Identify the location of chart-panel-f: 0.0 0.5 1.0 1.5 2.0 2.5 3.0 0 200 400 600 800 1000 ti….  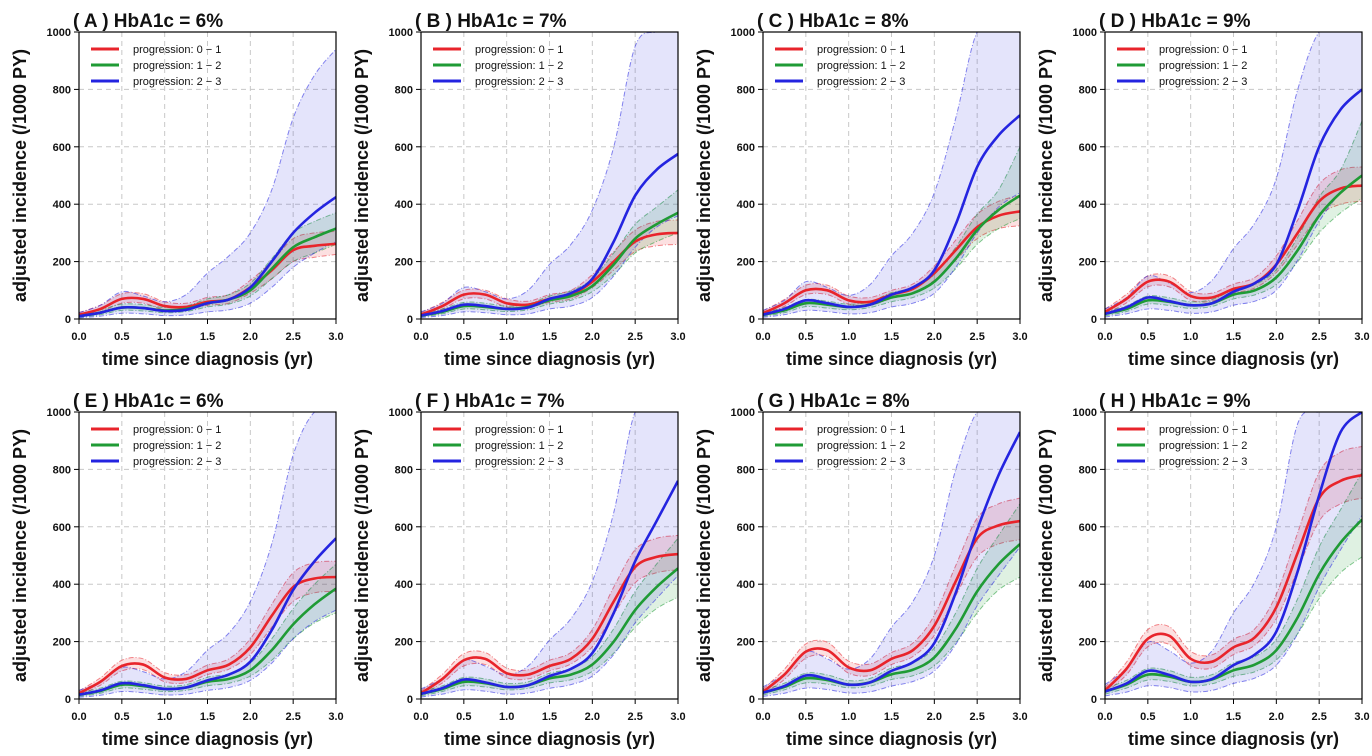
(519, 570).